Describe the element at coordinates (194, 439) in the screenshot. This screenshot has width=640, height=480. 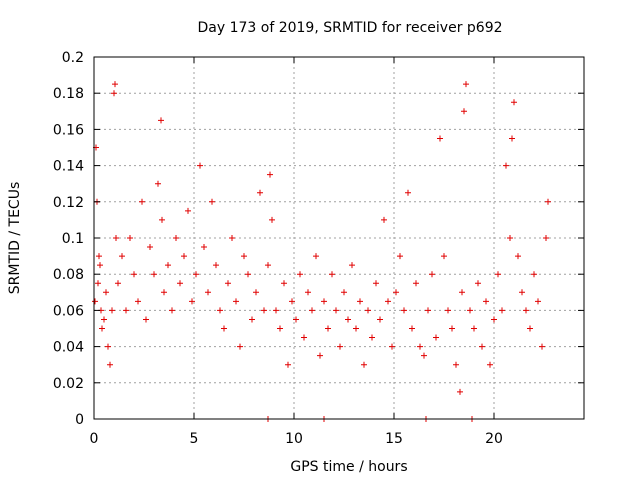
I see `x-tick-label: 5` at that location.